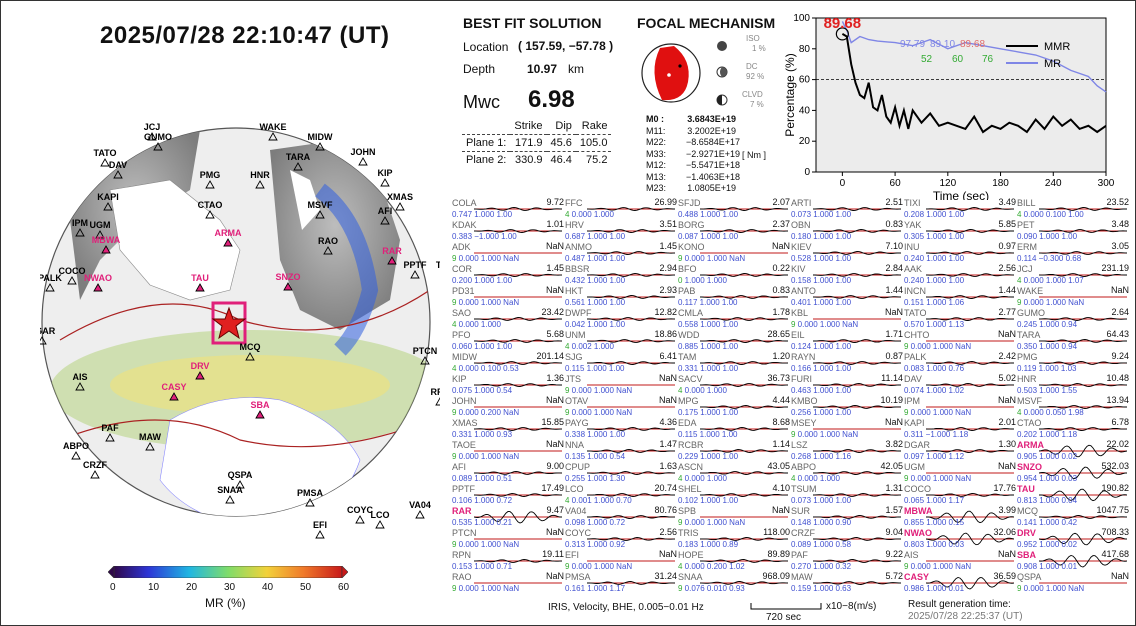 The image size is (1136, 626). I want to click on station-name: SHEL, so click(690, 489).